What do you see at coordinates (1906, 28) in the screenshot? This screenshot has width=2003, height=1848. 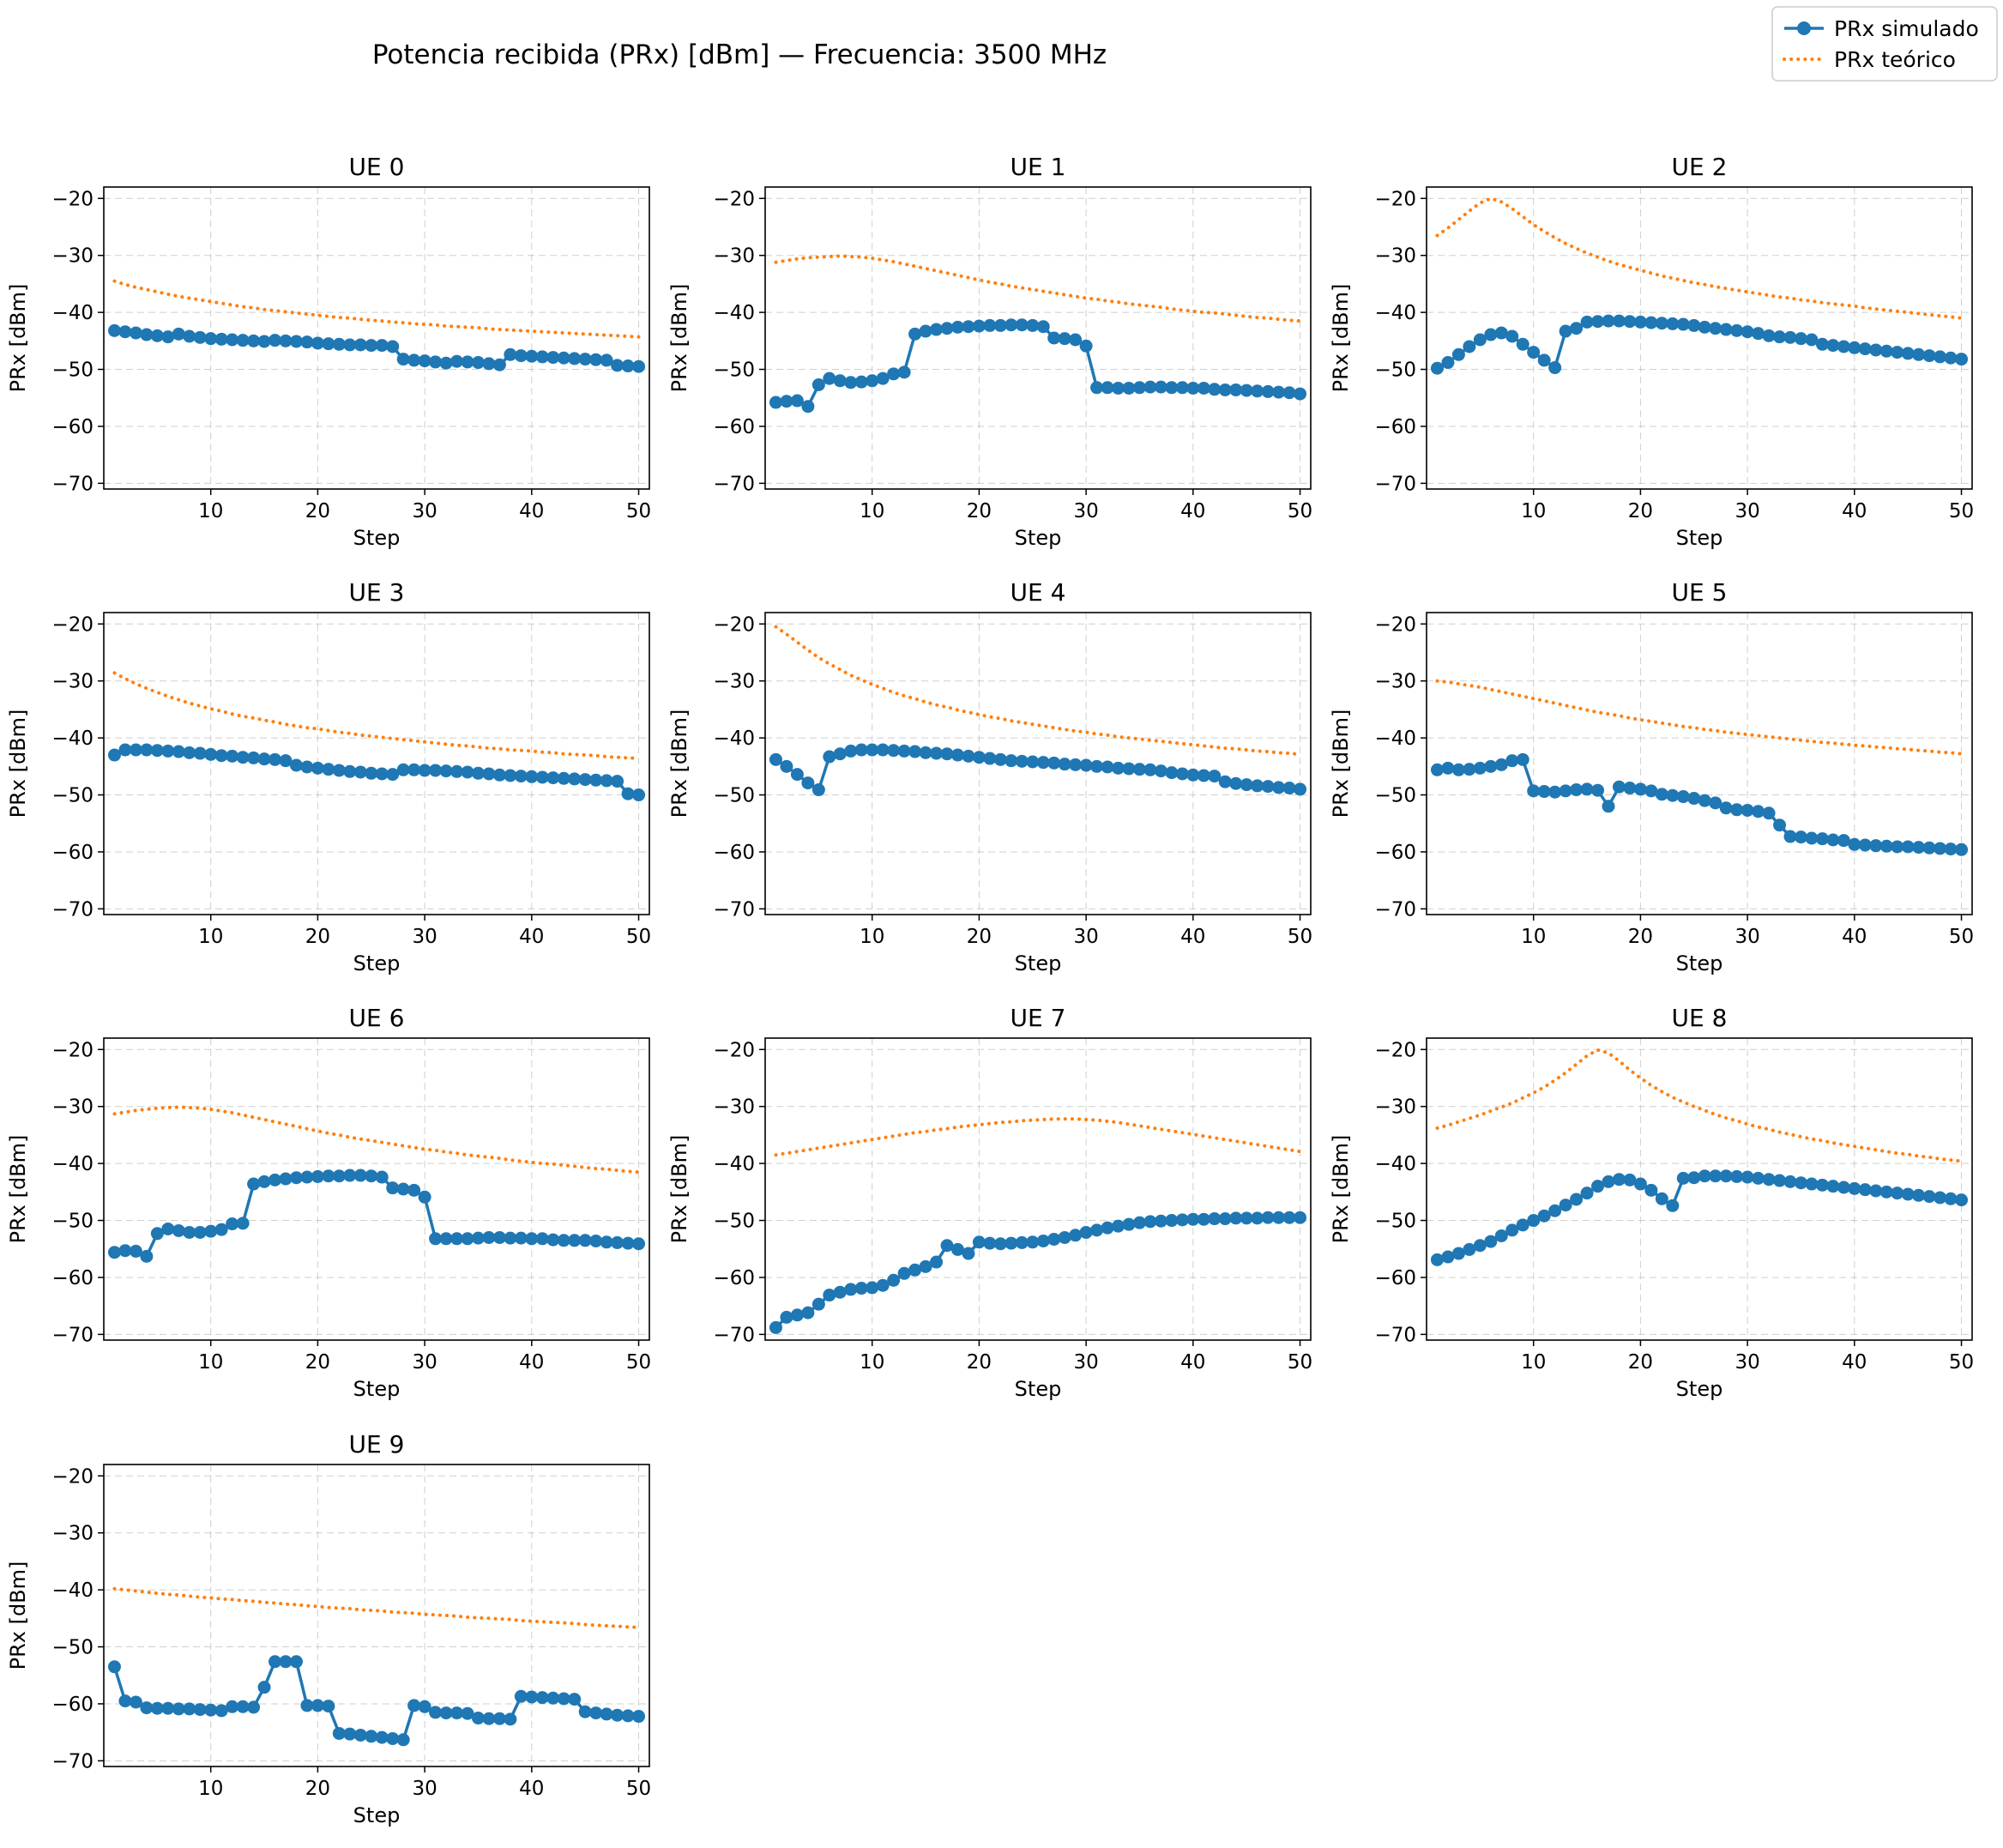 I see `legend-simulado-label: PRx simulado` at bounding box center [1906, 28].